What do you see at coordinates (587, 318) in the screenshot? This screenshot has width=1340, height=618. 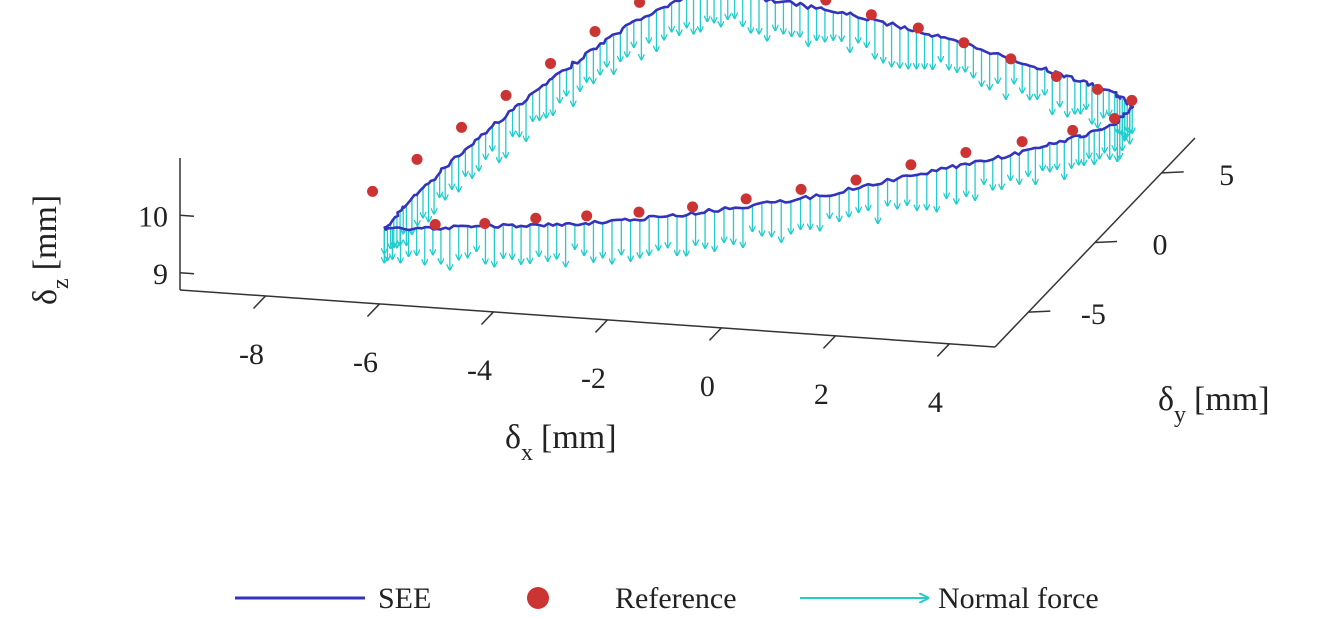 I see `x-axis-line` at bounding box center [587, 318].